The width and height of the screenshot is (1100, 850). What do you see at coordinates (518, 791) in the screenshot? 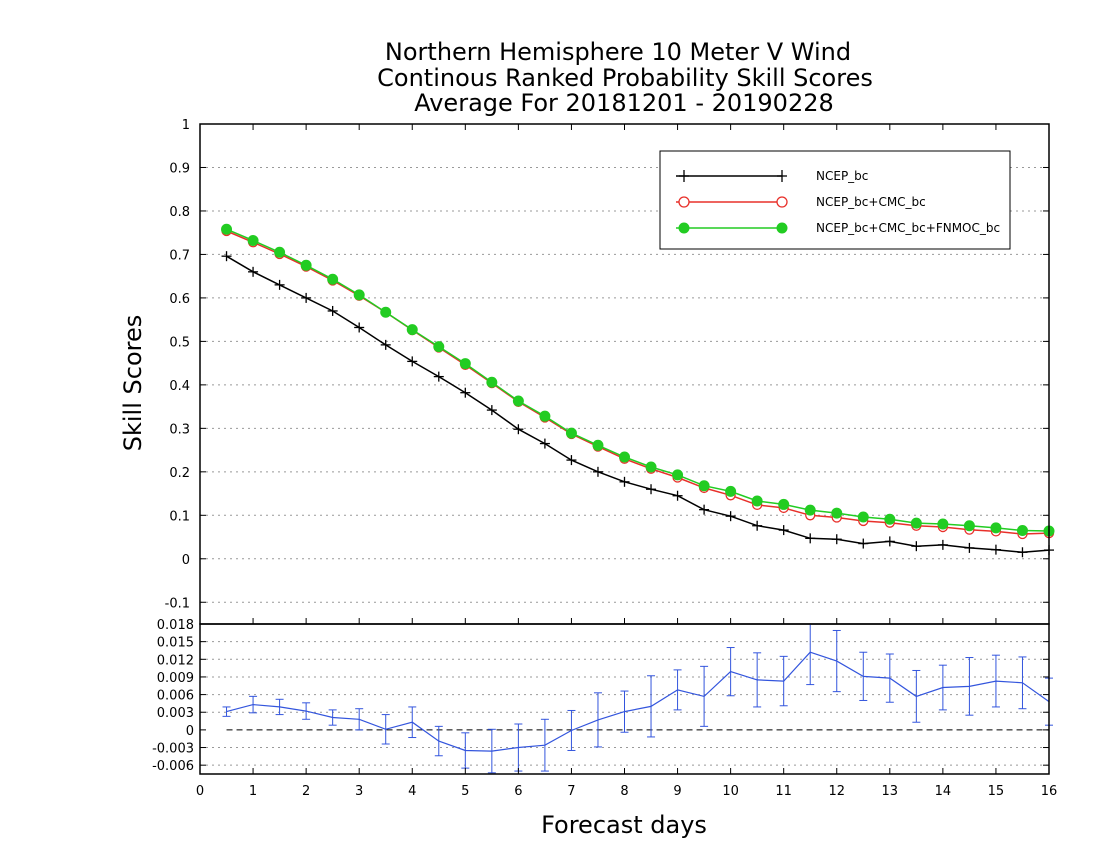
I see `x-tick-label: 6` at bounding box center [518, 791].